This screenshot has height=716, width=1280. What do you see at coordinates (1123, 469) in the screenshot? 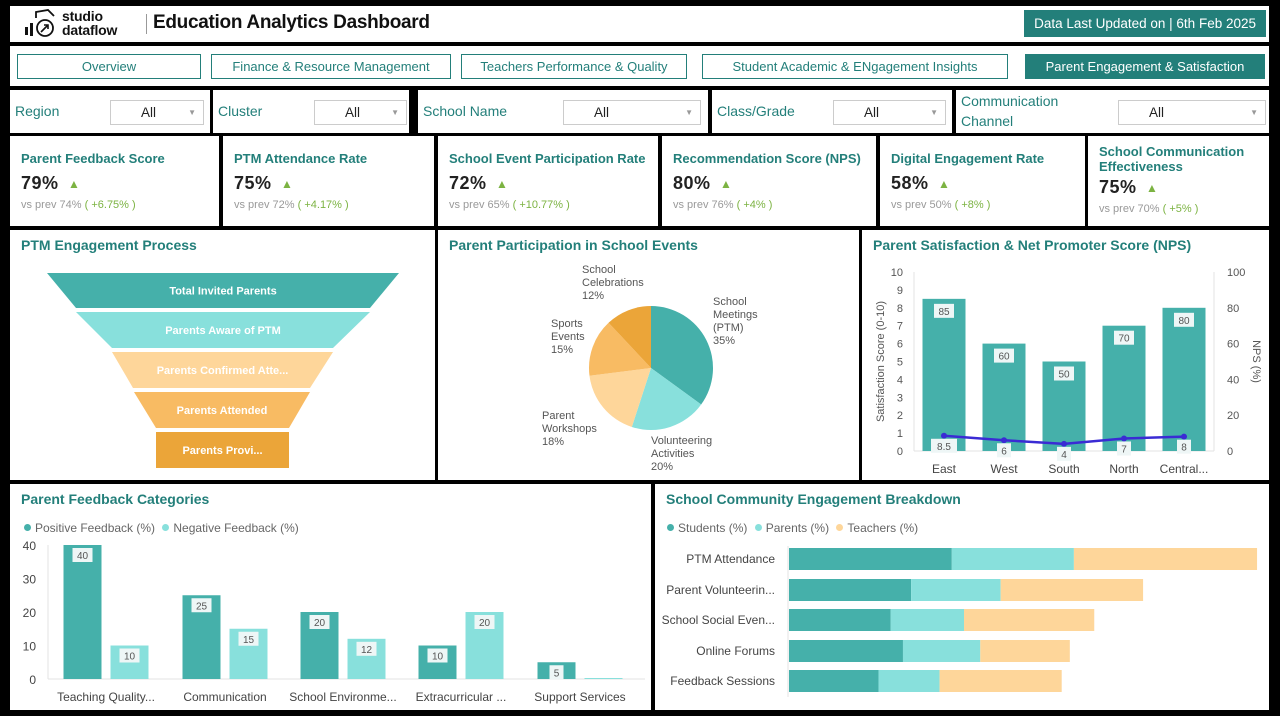
I see `x-tick-label: North` at bounding box center [1123, 469].